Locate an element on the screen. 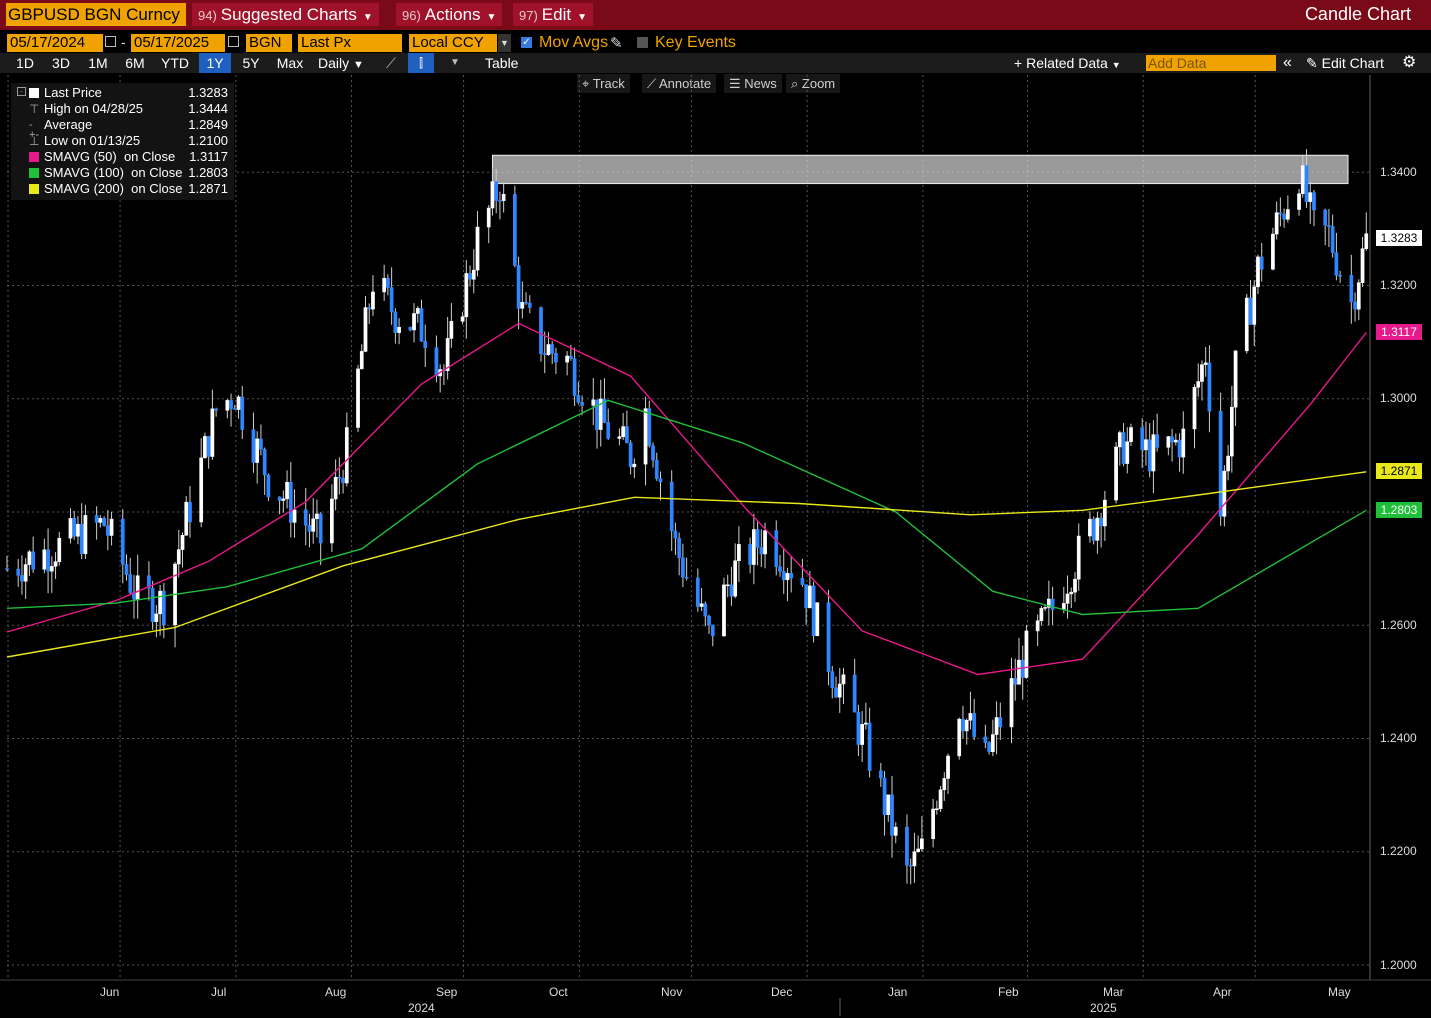 The height and width of the screenshot is (1018, 1431). related-data-button: + Related Data ▼ is located at coordinates (1067, 63).